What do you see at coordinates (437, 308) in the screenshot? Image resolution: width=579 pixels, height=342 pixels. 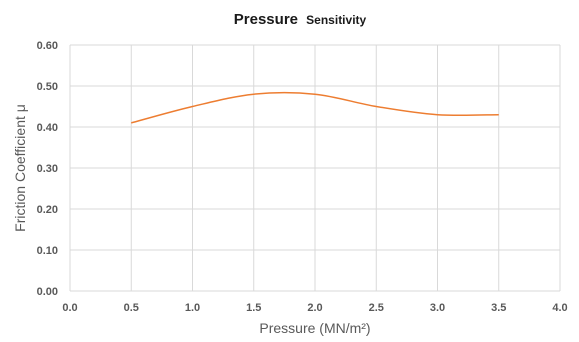 I see `x-tick-label: 3.0` at bounding box center [437, 308].